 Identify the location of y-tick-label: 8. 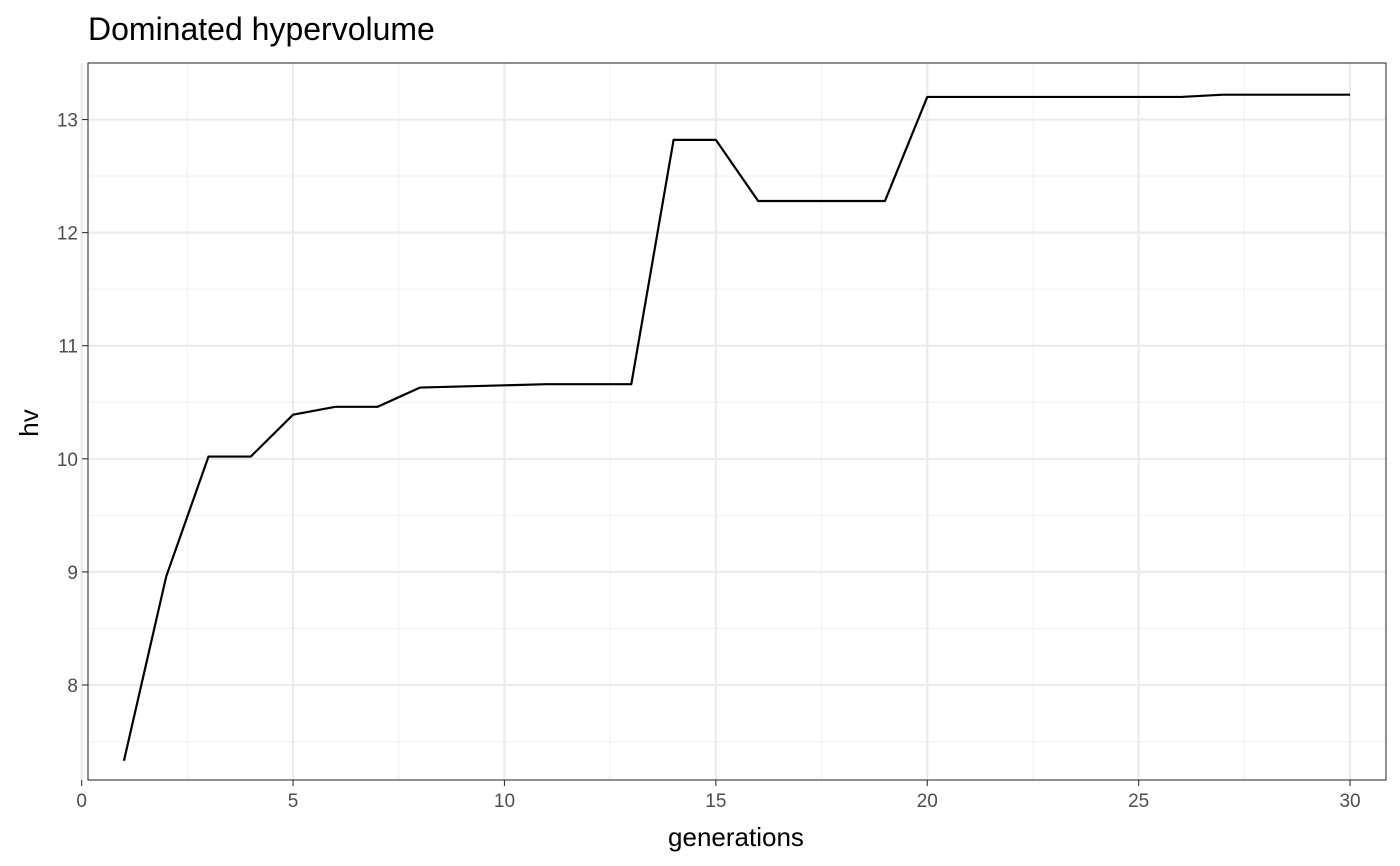
(72, 686).